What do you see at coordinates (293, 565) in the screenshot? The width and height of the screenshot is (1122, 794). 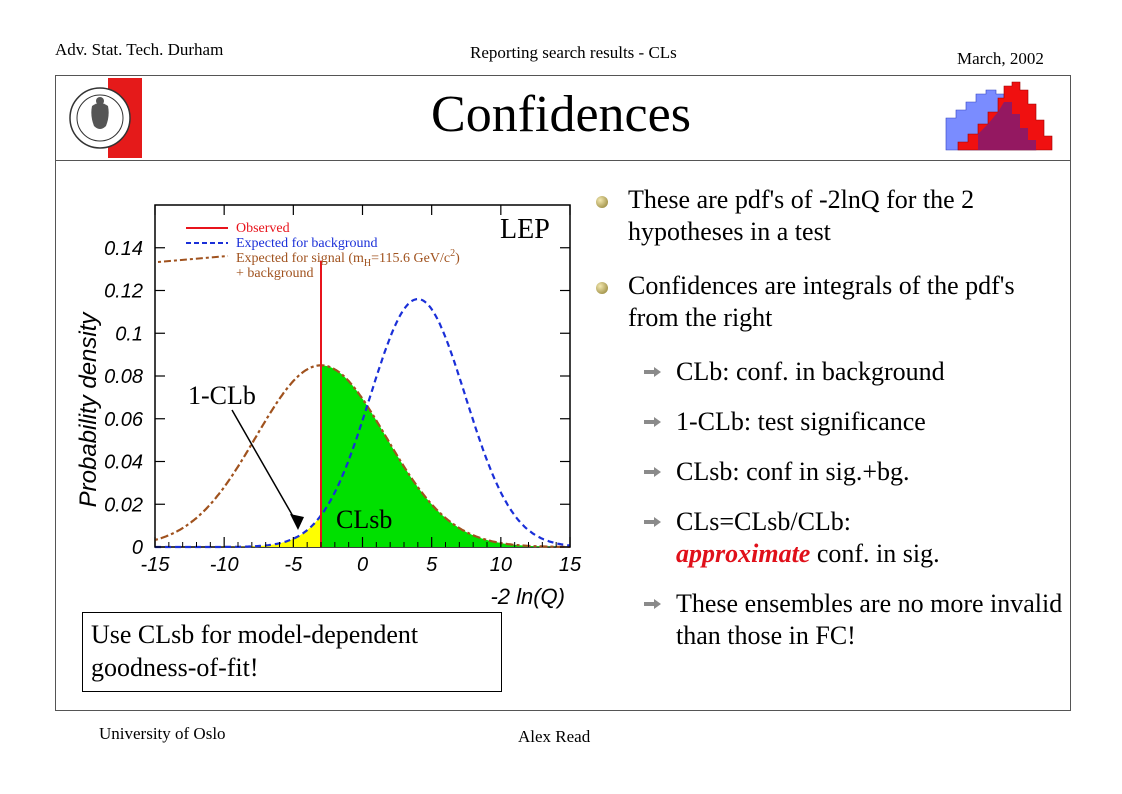 I see `x-tick-label: -5` at bounding box center [293, 565].